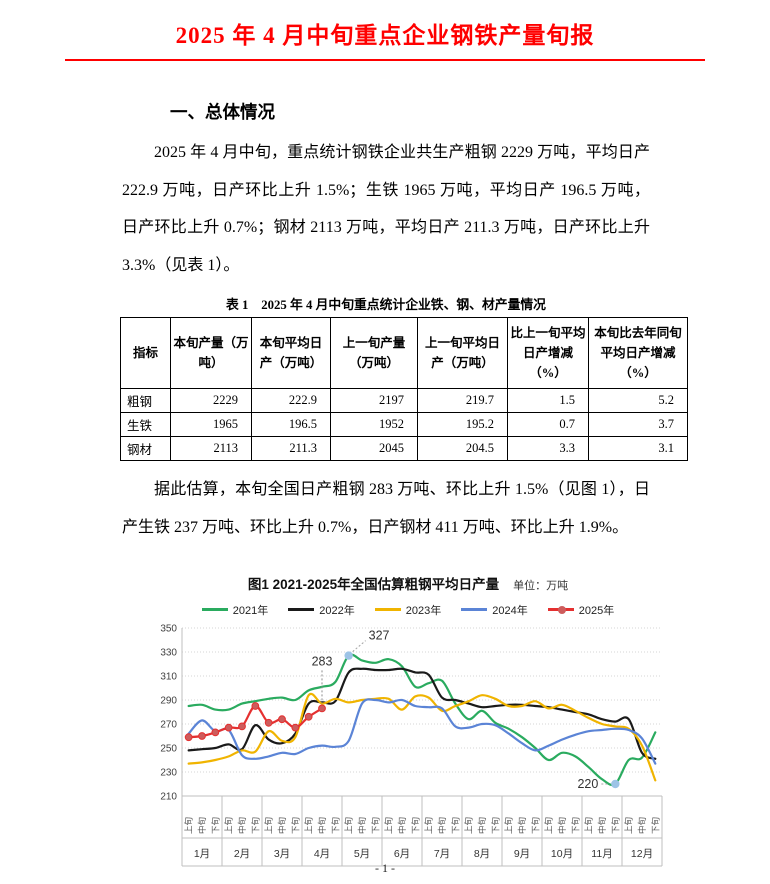 The image size is (770, 884). I want to click on series-2023年, so click(422, 737).